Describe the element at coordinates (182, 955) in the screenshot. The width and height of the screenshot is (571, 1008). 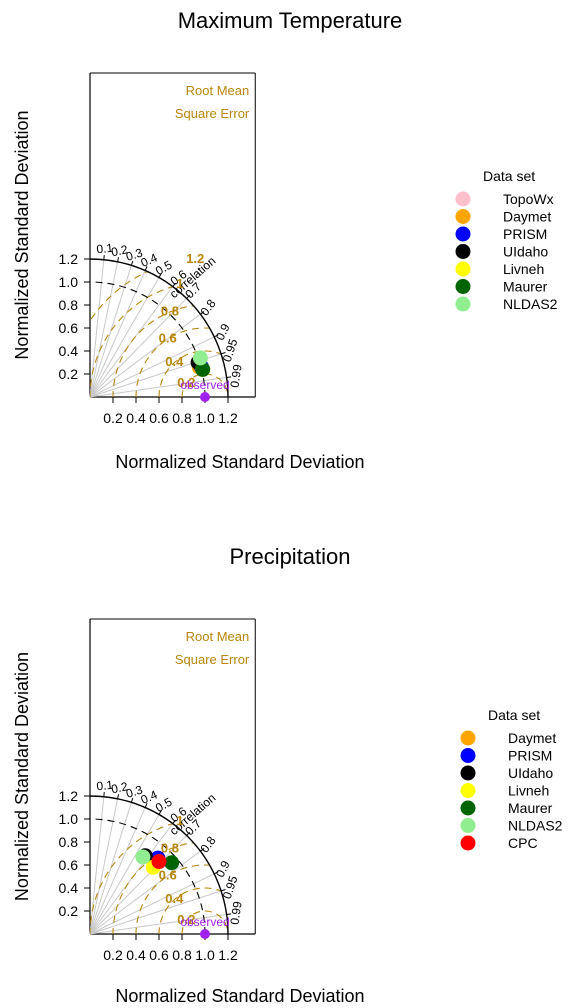
I see `x-tick-label: 0.8` at that location.